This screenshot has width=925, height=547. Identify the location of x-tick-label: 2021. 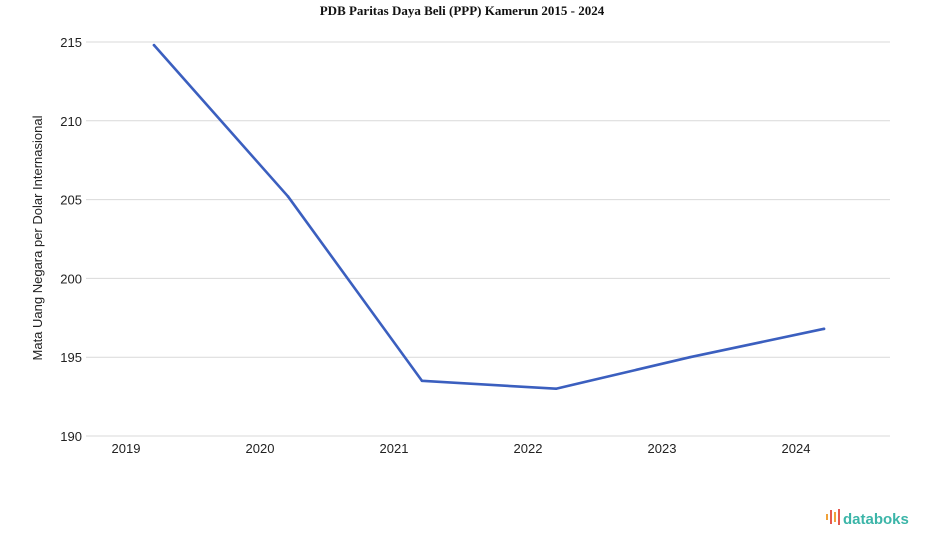
(394, 448).